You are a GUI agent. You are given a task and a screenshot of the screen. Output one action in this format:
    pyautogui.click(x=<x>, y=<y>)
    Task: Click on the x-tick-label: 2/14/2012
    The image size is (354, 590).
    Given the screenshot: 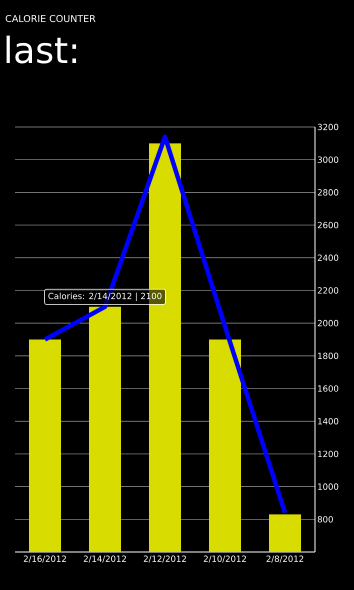 What is the action you would take?
    pyautogui.click(x=105, y=559)
    